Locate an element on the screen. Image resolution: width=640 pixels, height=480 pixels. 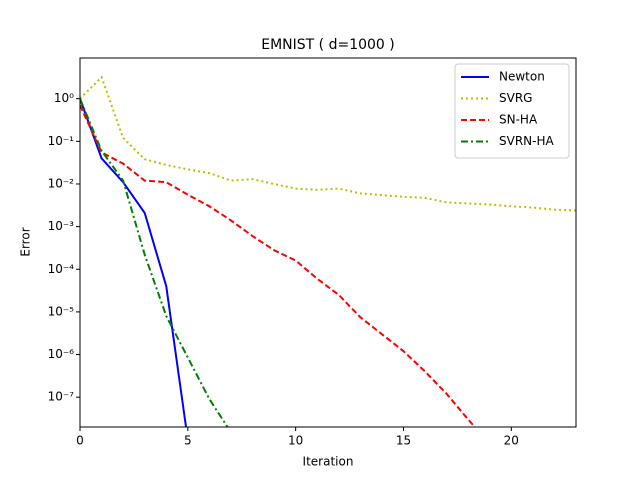
y-tick-label: 10⁻⁷ is located at coordinates (61, 397).